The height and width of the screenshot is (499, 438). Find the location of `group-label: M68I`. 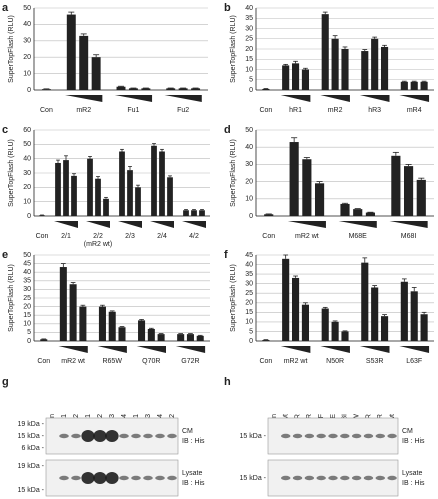

group-label: M68I is located at coordinates (409, 236).